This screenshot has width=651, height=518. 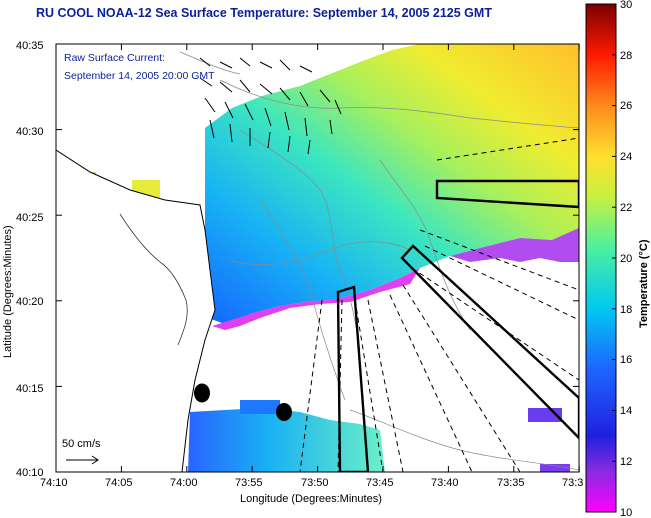 I want to click on x-tick-4: 73:50, so click(x=315, y=483).